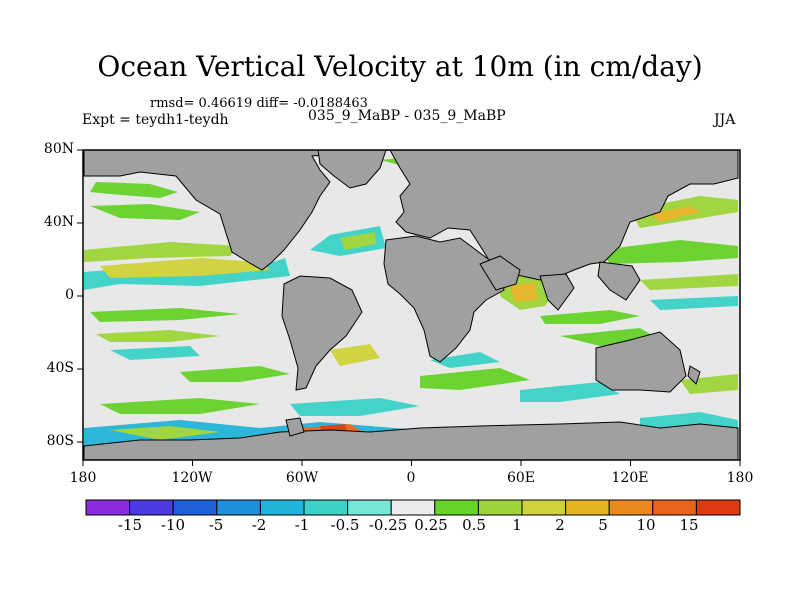 Image resolution: width=800 pixels, height=600 pixels. Describe the element at coordinates (69, 295) in the screenshot. I see `lat-tick-label: 0` at that location.